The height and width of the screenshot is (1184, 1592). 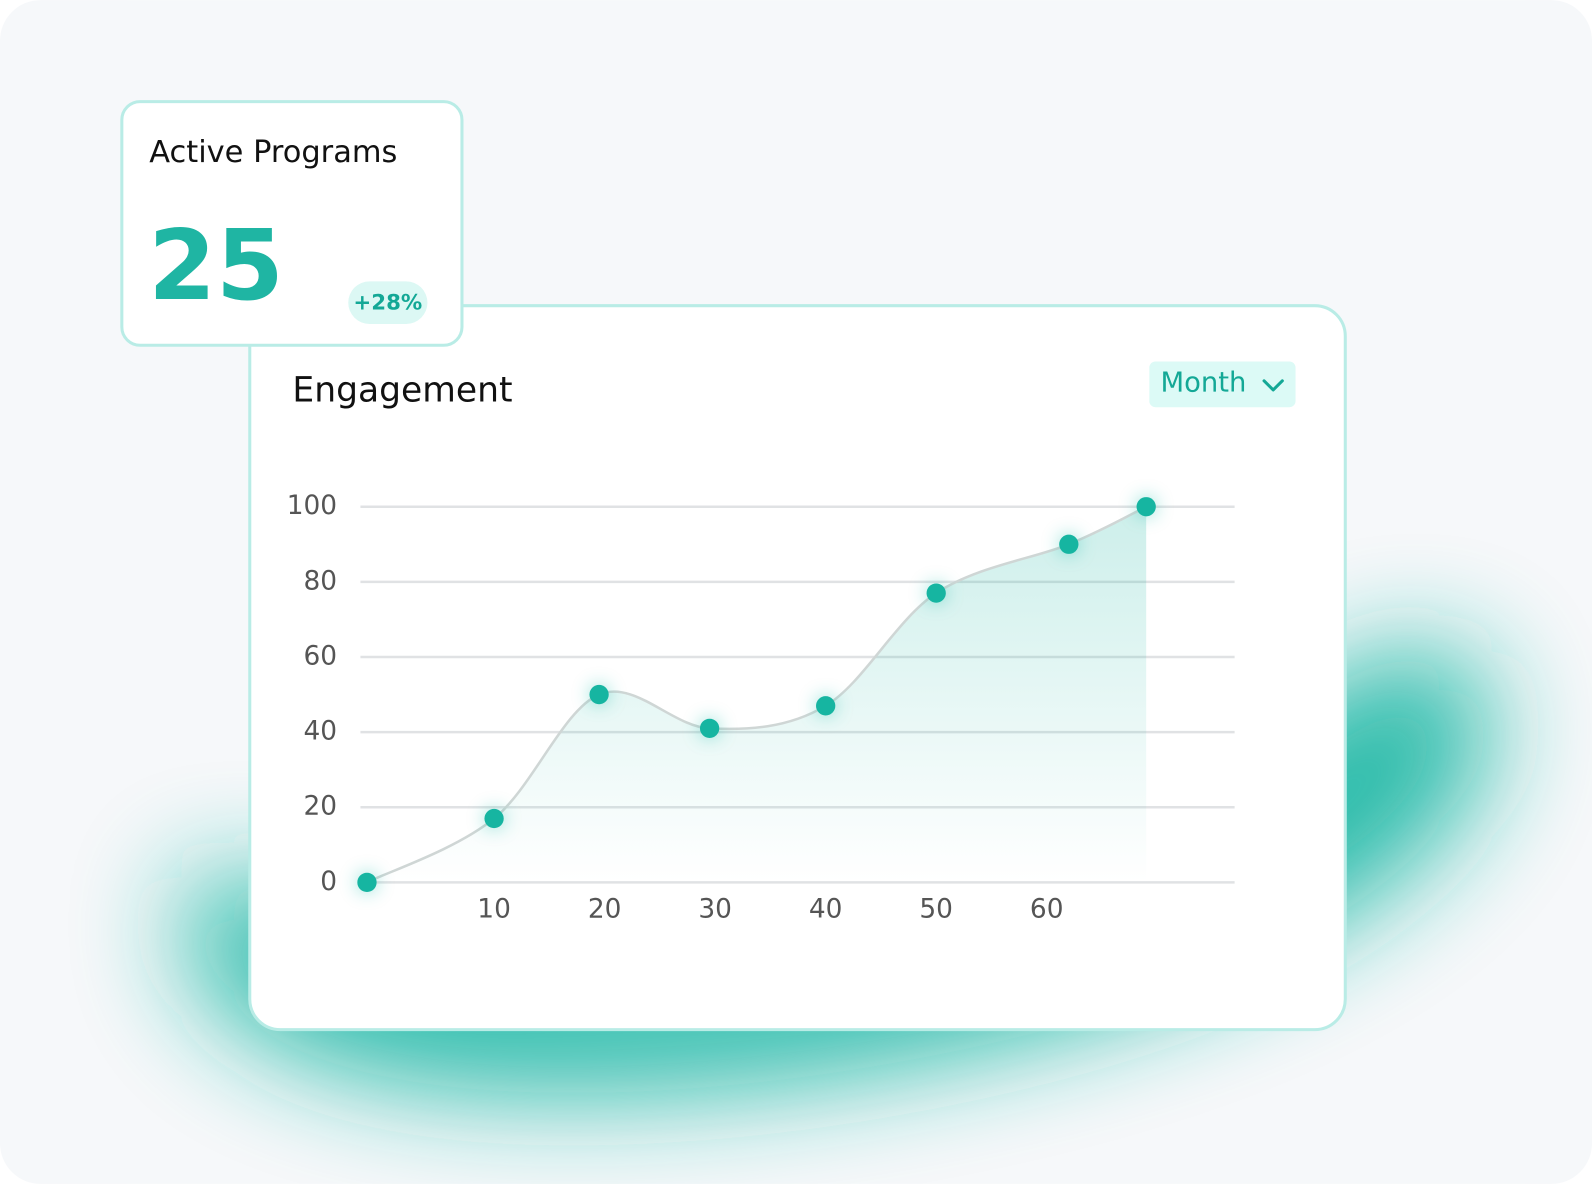 I want to click on y-tick-label: 60, so click(x=321, y=656).